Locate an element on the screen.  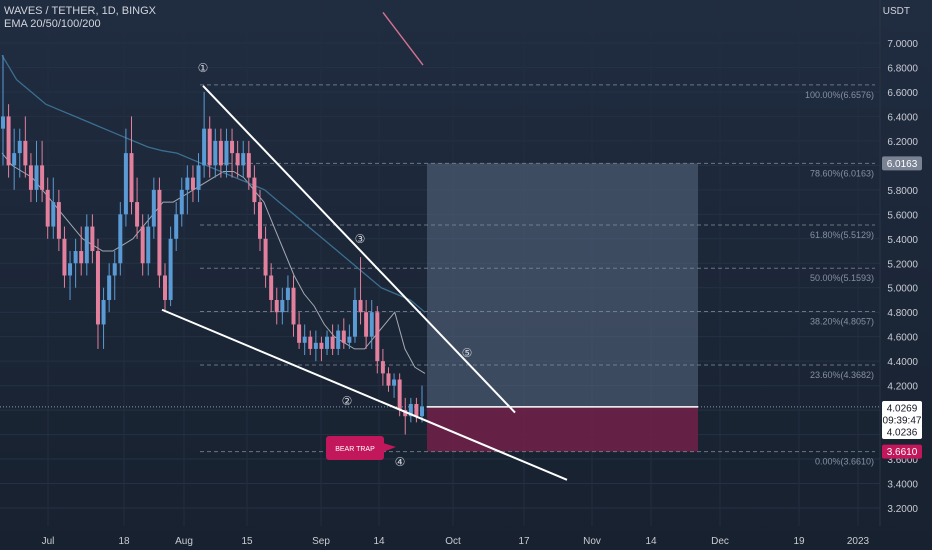
wave-label: ② is located at coordinates (347, 401).